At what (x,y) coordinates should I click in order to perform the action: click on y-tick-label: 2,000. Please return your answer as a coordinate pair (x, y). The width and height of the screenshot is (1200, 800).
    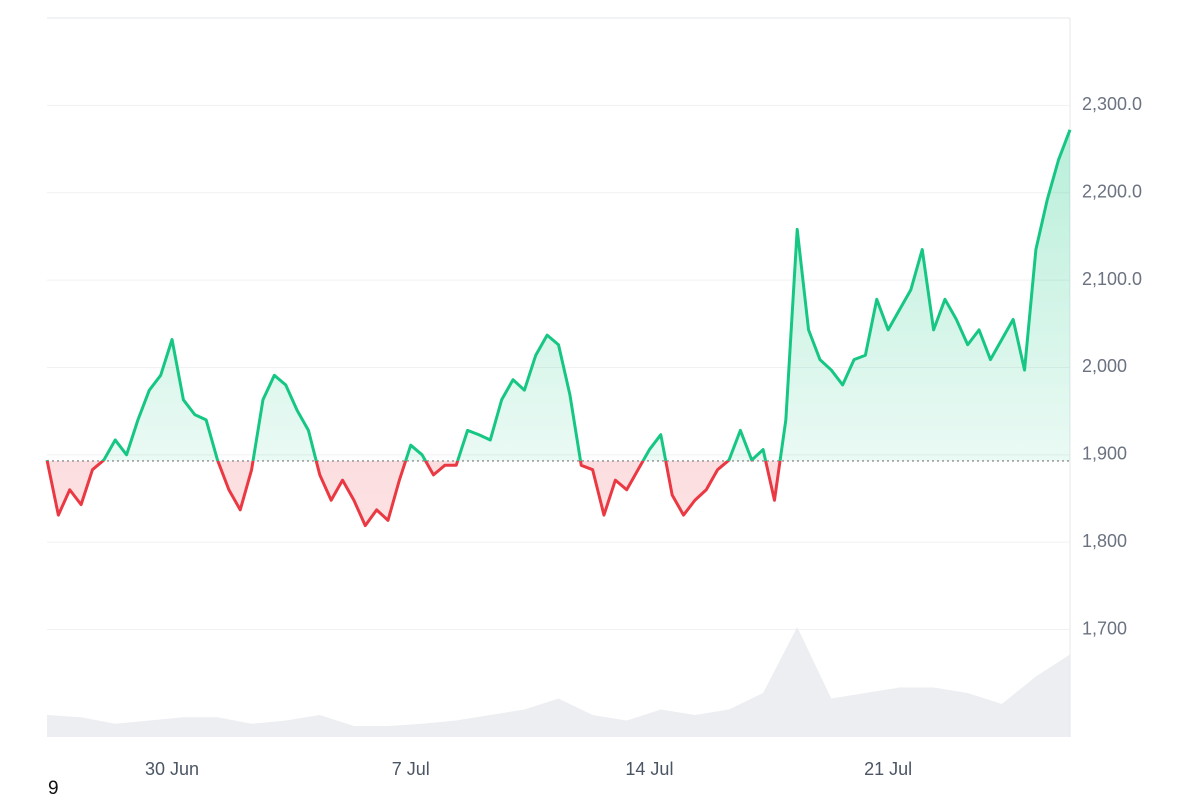
    Looking at the image, I should click on (1104, 366).